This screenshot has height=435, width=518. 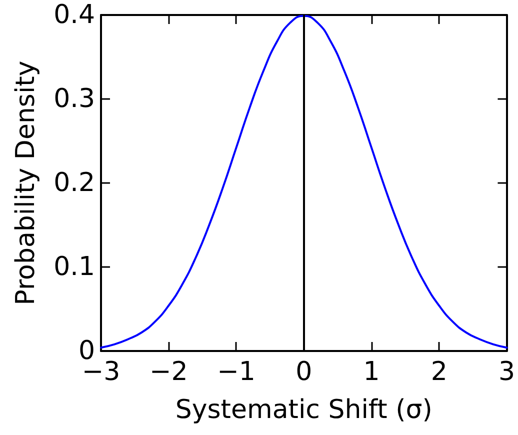 I want to click on y-tick-label: 0.3, so click(x=74, y=99).